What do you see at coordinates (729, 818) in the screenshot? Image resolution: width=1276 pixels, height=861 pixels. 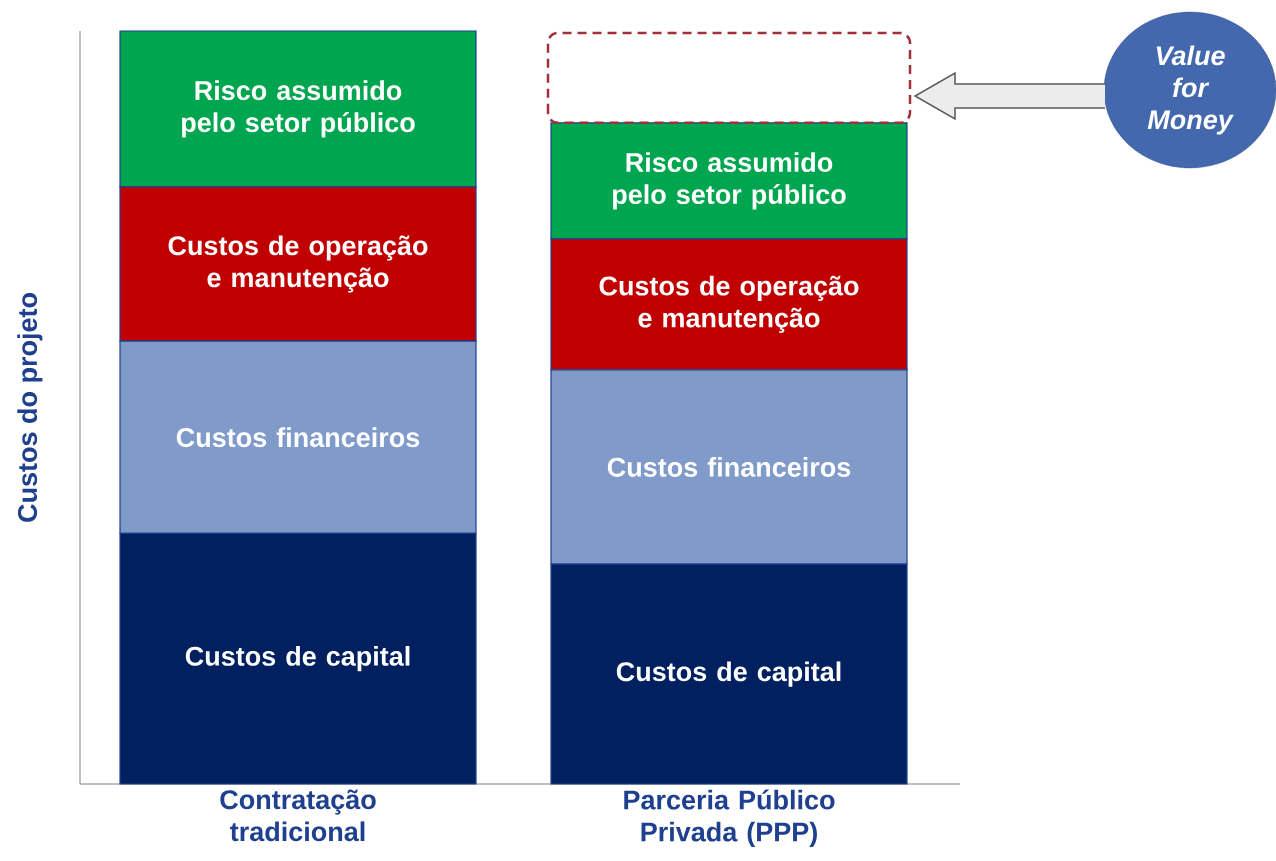 I see `x-tick-label: Parceria Público Privada (PPP)` at bounding box center [729, 818].